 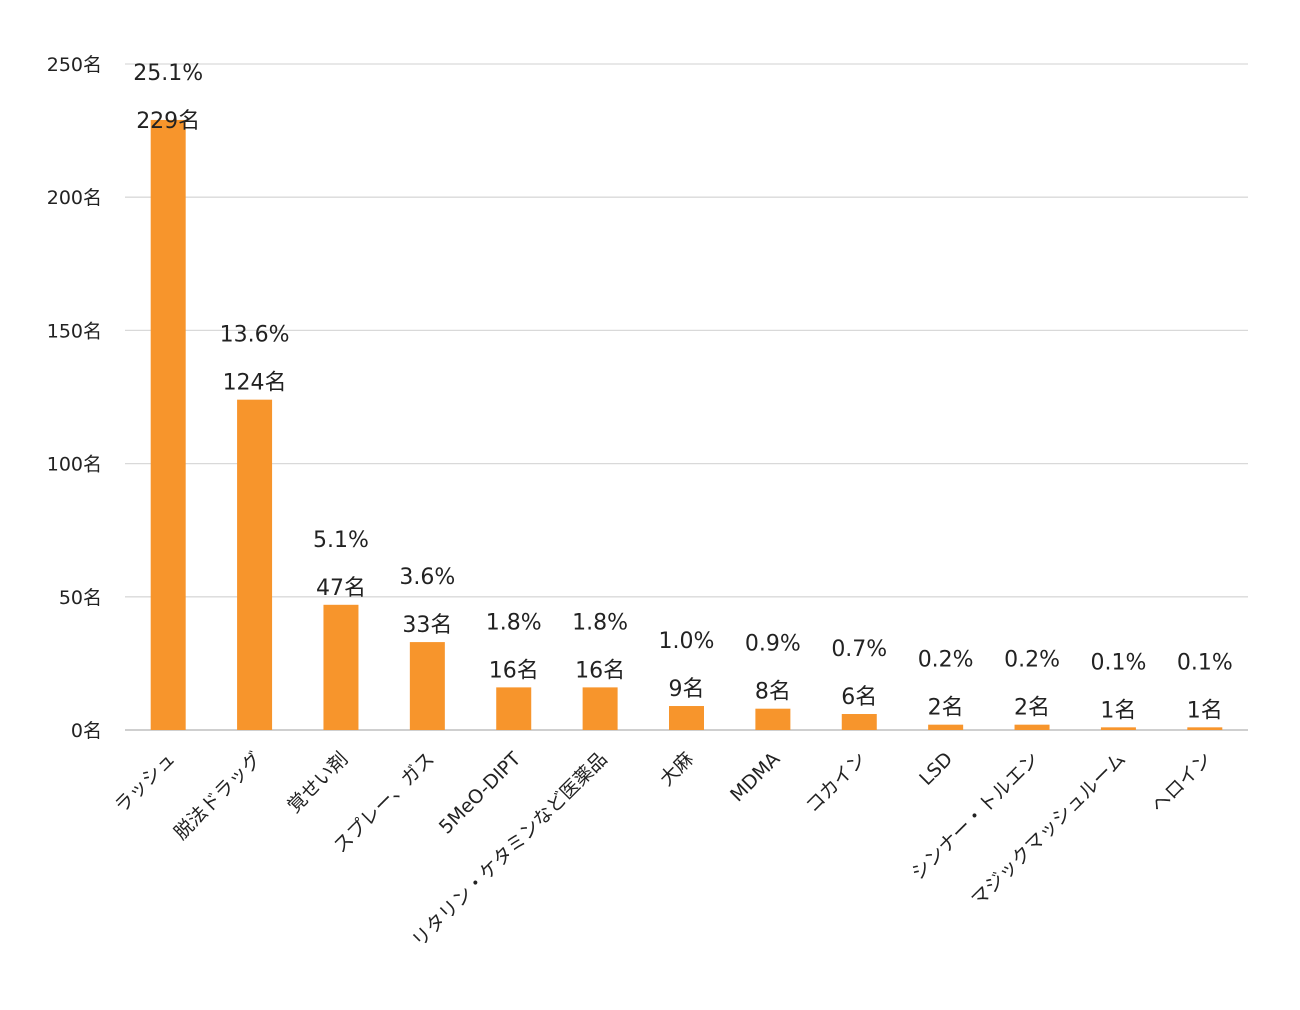 What do you see at coordinates (74, 198) in the screenshot?
I see `y-tick-label: 200名` at bounding box center [74, 198].